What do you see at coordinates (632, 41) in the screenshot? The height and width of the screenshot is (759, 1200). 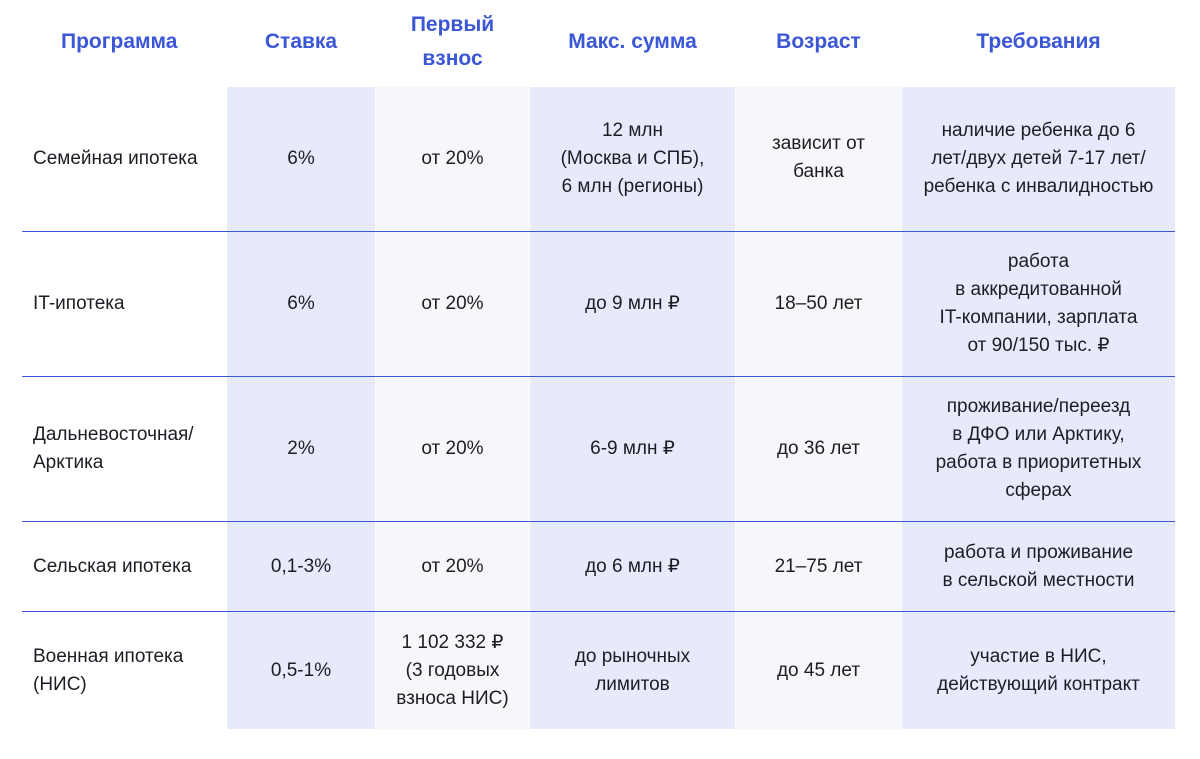 I see `header-max-sum: Макс. сумма` at bounding box center [632, 41].